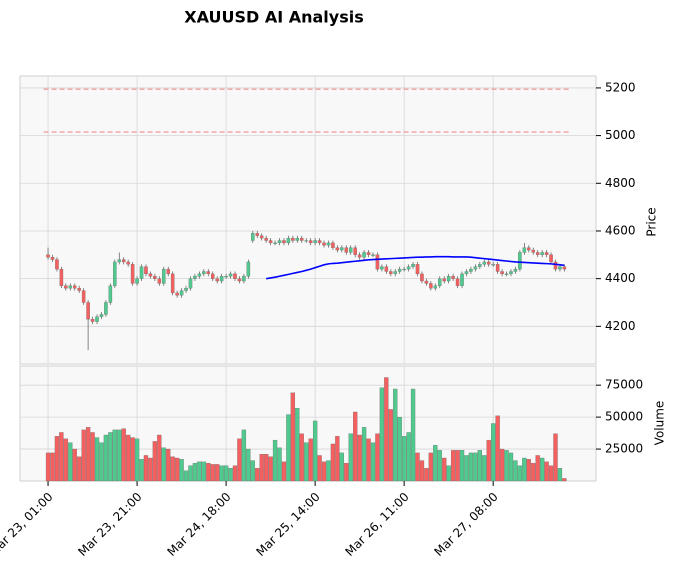  Describe the element at coordinates (376, 524) in the screenshot. I see `x-tick-label: Mar 26, 11:00` at that location.